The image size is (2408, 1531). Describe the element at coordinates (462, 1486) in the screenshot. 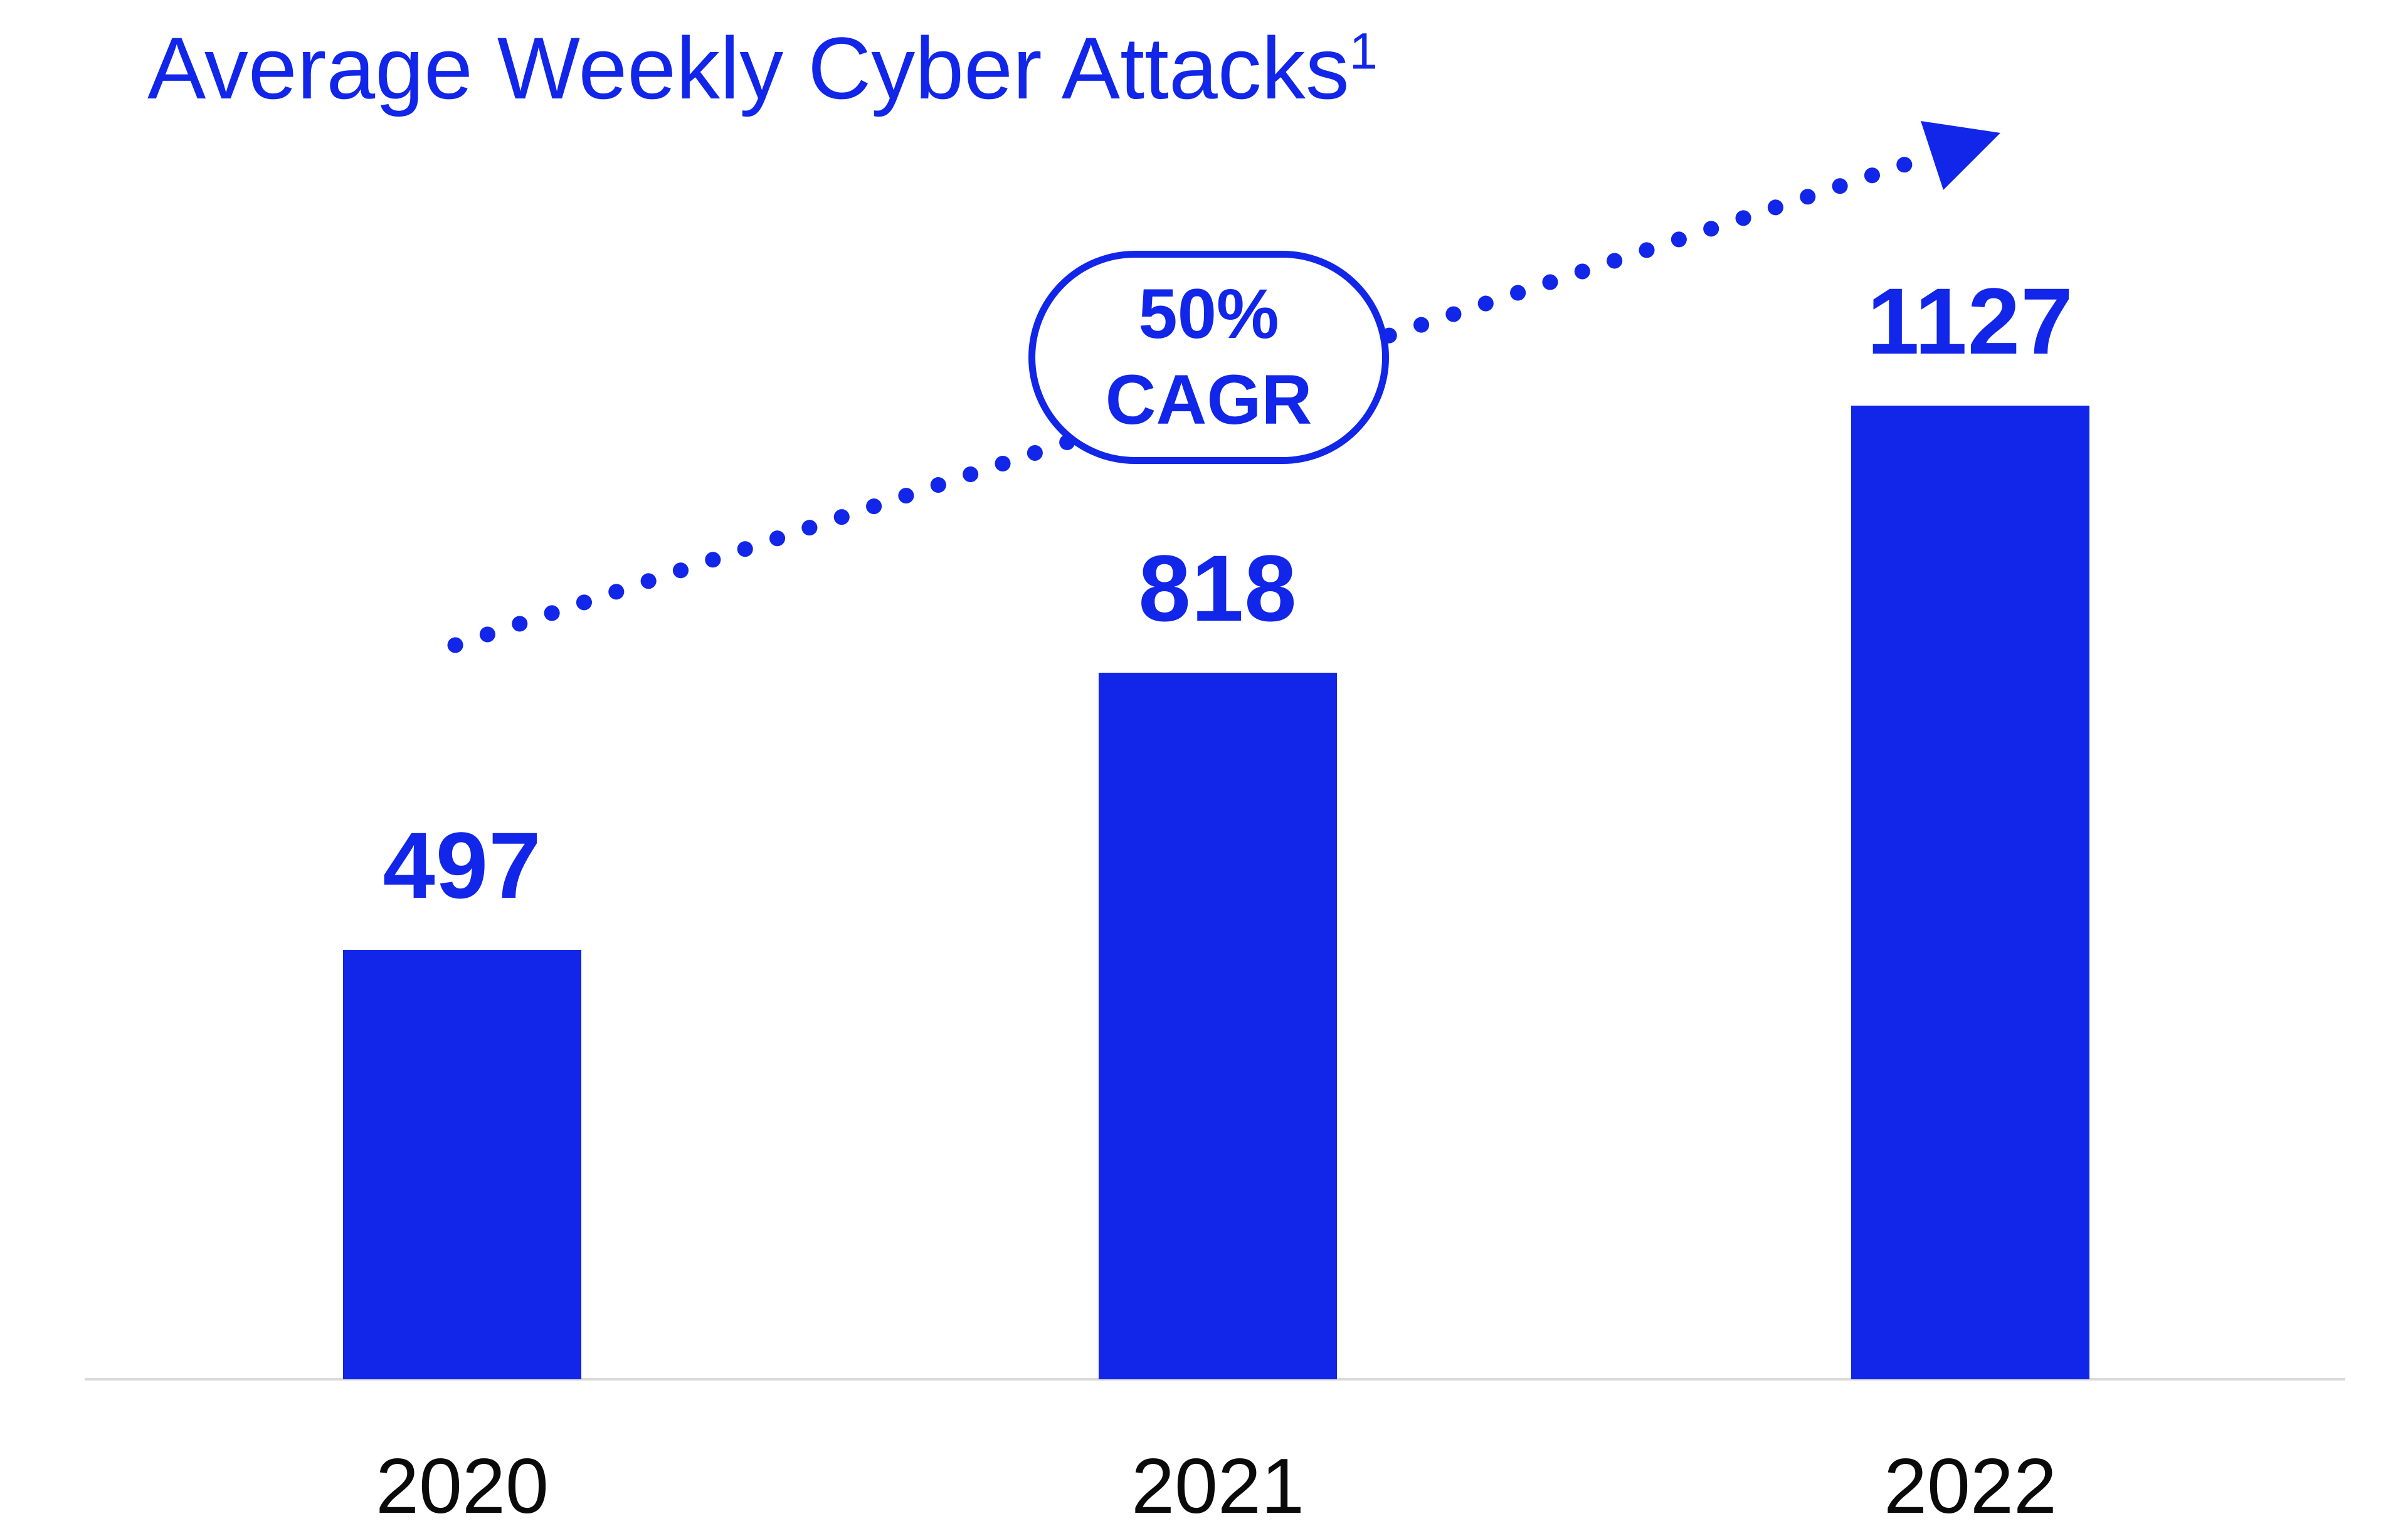

I see `x-axis-tick-label: 2020` at that location.